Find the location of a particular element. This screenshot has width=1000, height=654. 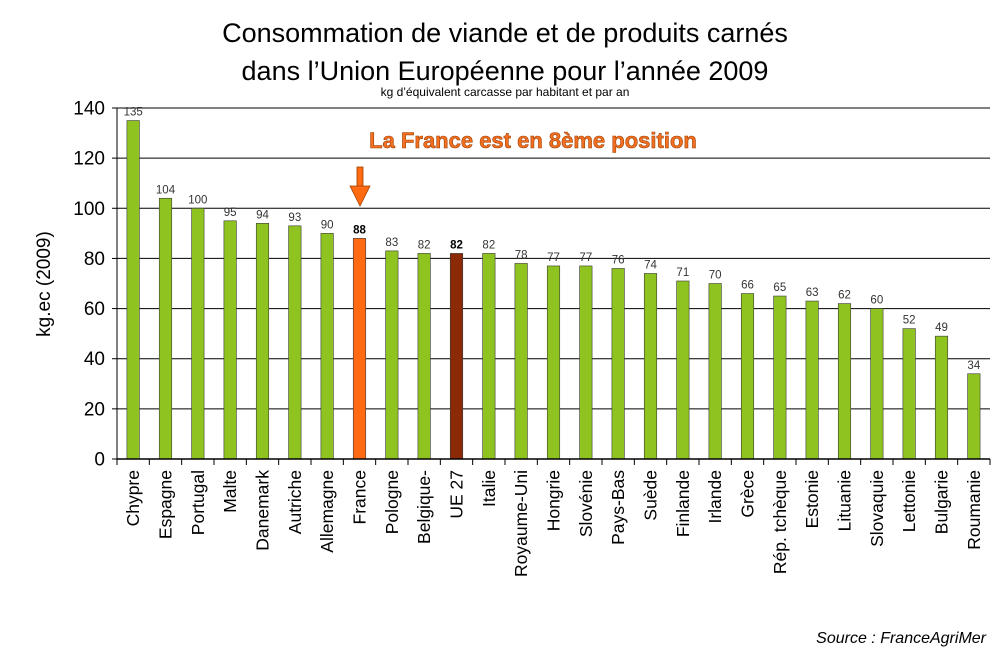

y-tick-label: 140 is located at coordinates (89, 109).